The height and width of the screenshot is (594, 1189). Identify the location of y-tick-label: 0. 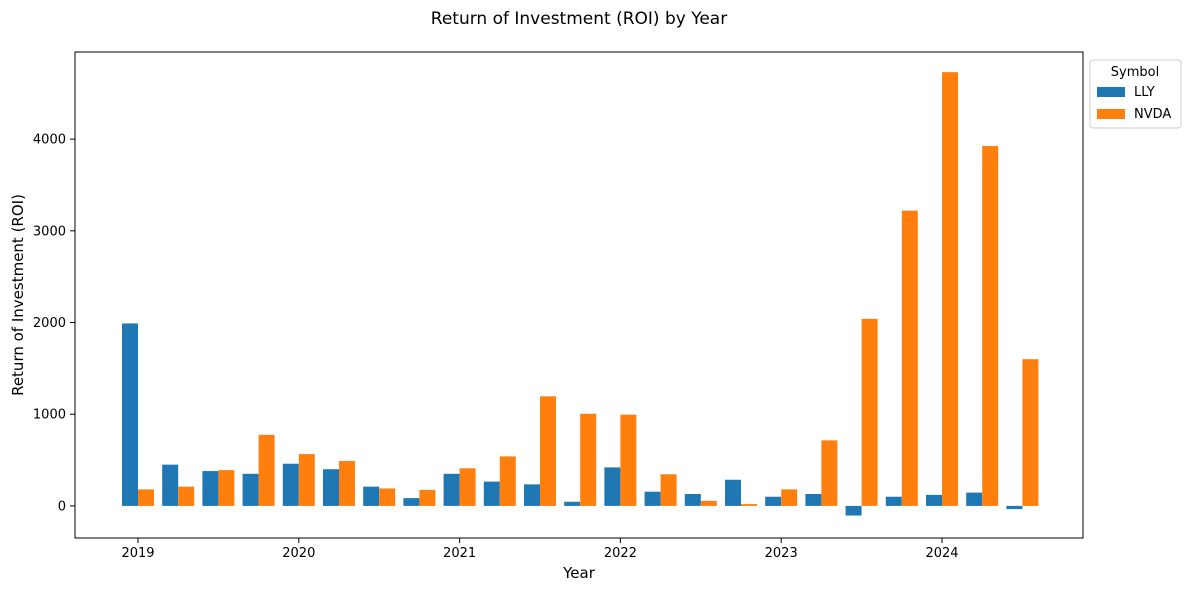
(62, 506).